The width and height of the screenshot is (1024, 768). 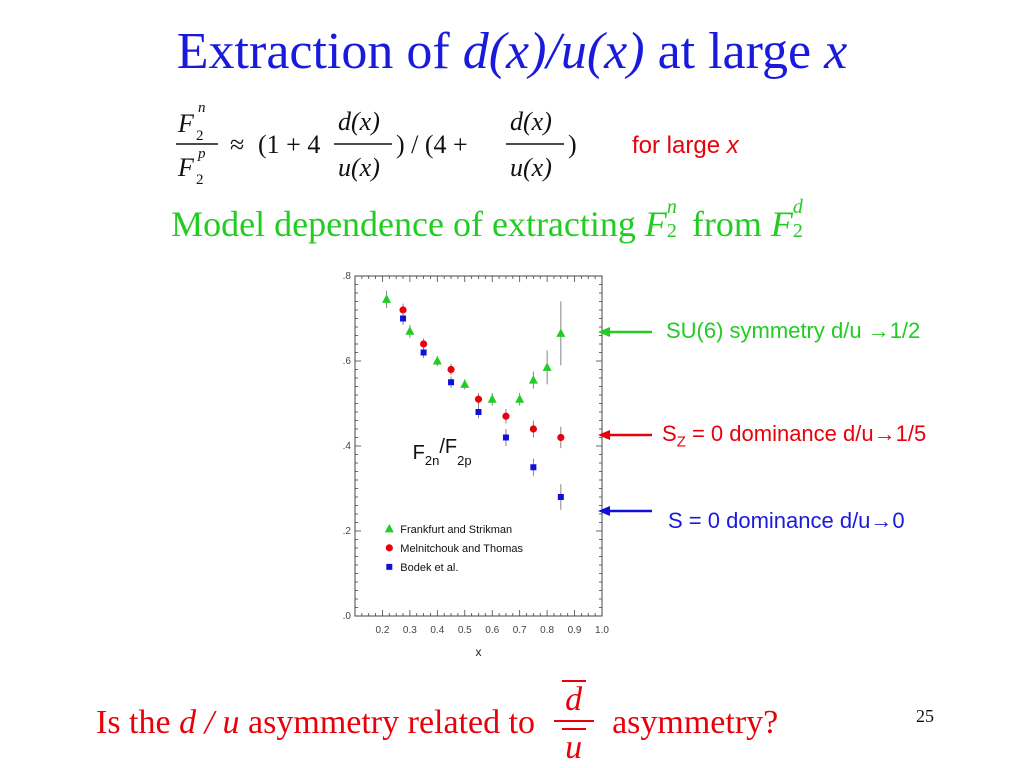 I want to click on sz-annotation: SZ = 0 dominance d/u→1/5, so click(x=794, y=435).